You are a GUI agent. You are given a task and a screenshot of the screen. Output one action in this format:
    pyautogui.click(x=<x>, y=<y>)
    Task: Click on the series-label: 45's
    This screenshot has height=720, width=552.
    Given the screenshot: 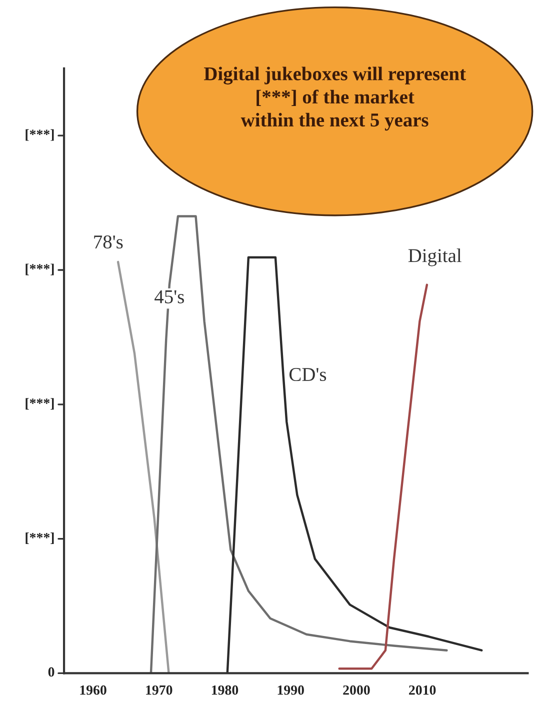 What is the action you would take?
    pyautogui.click(x=169, y=297)
    